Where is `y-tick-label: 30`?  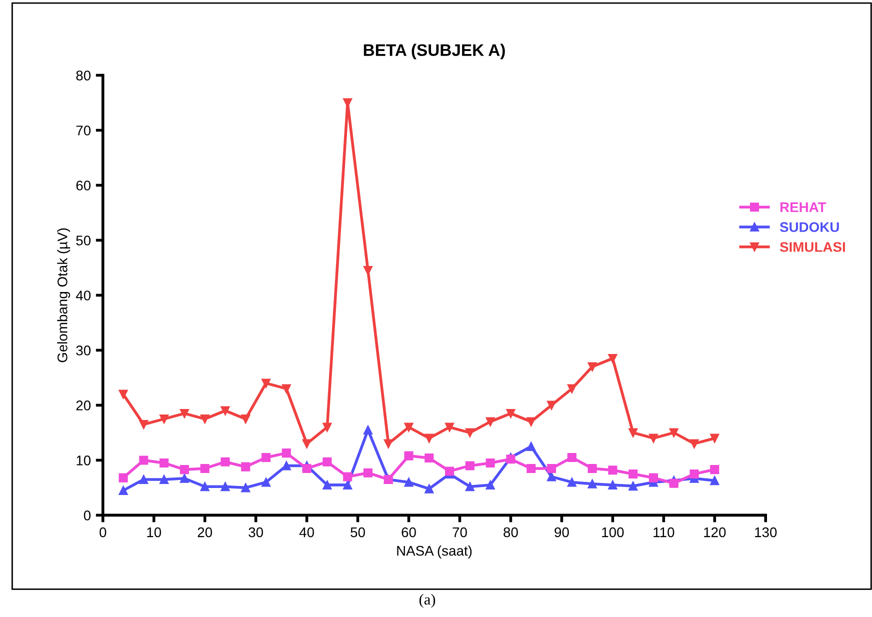 y-tick-label: 30 is located at coordinates (83, 351).